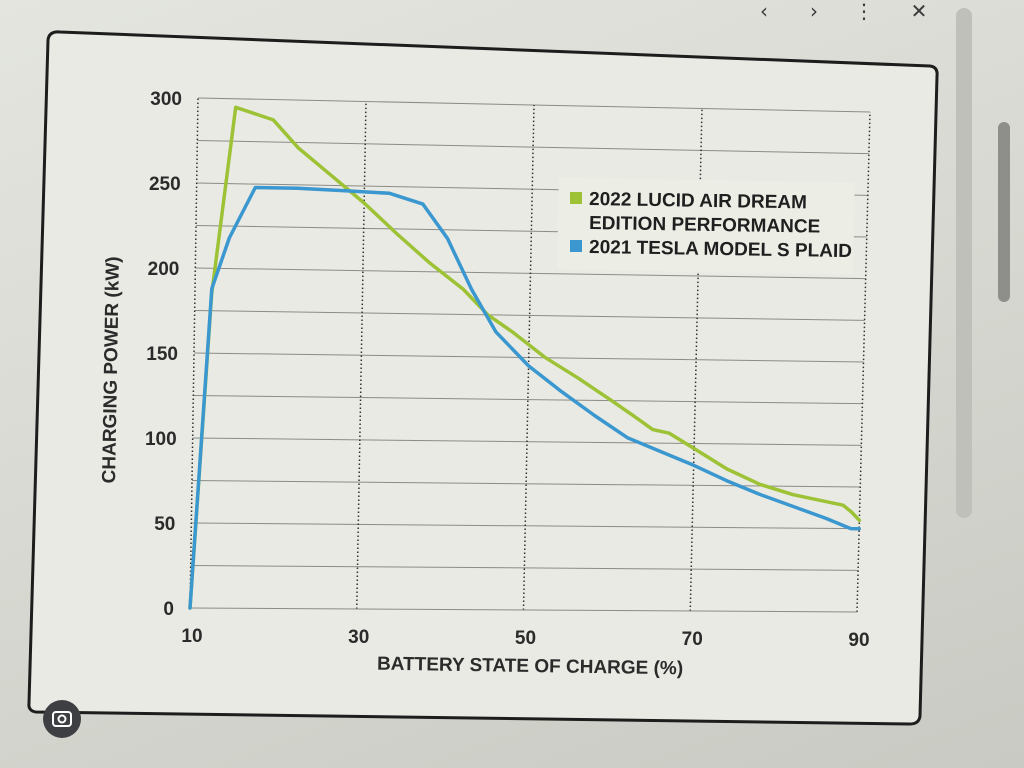 This screenshot has width=1024, height=768. I want to click on camera-search-icon, so click(62, 719).